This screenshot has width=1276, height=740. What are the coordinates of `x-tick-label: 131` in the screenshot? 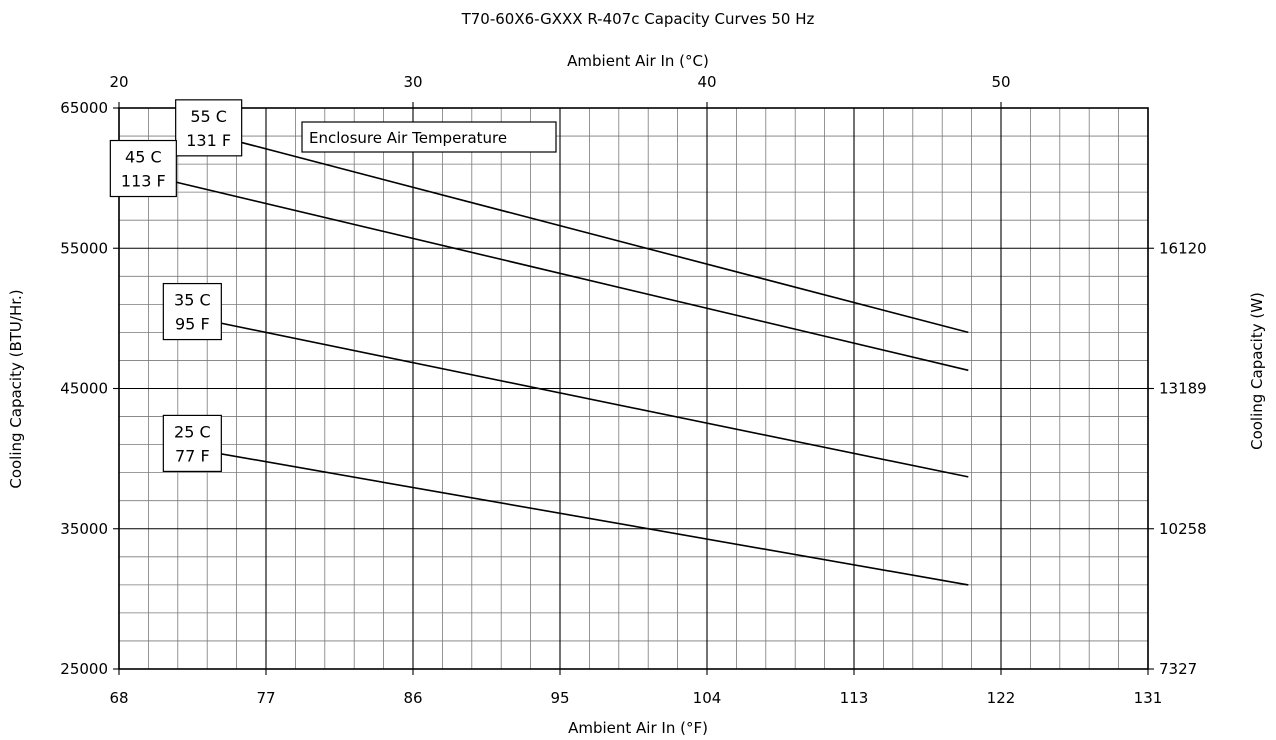 It's located at (1148, 698).